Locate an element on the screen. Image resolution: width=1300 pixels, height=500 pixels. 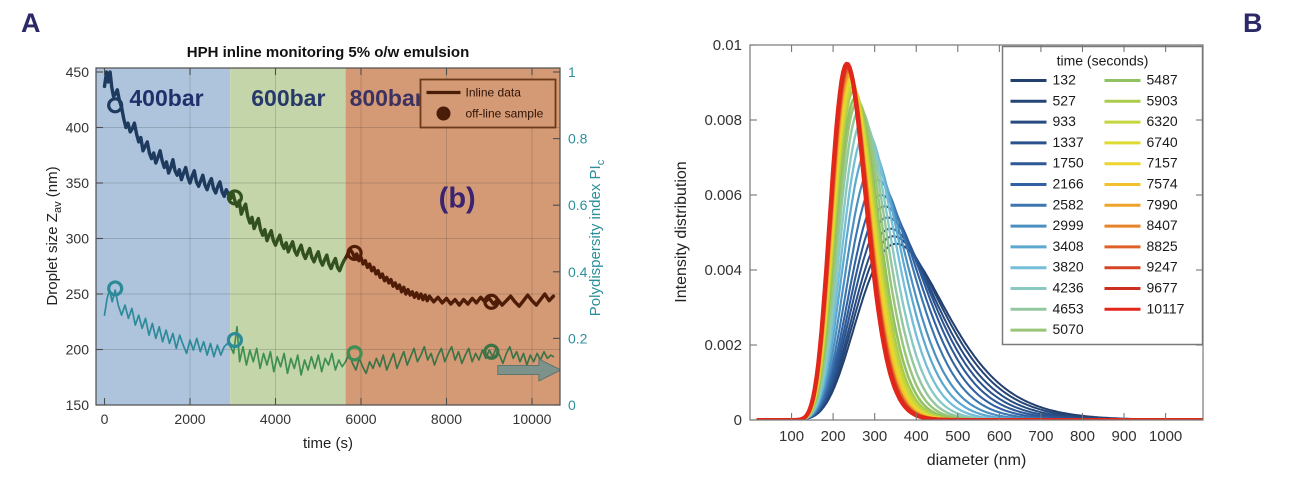
x-tick-label: 400 is located at coordinates (916, 436).